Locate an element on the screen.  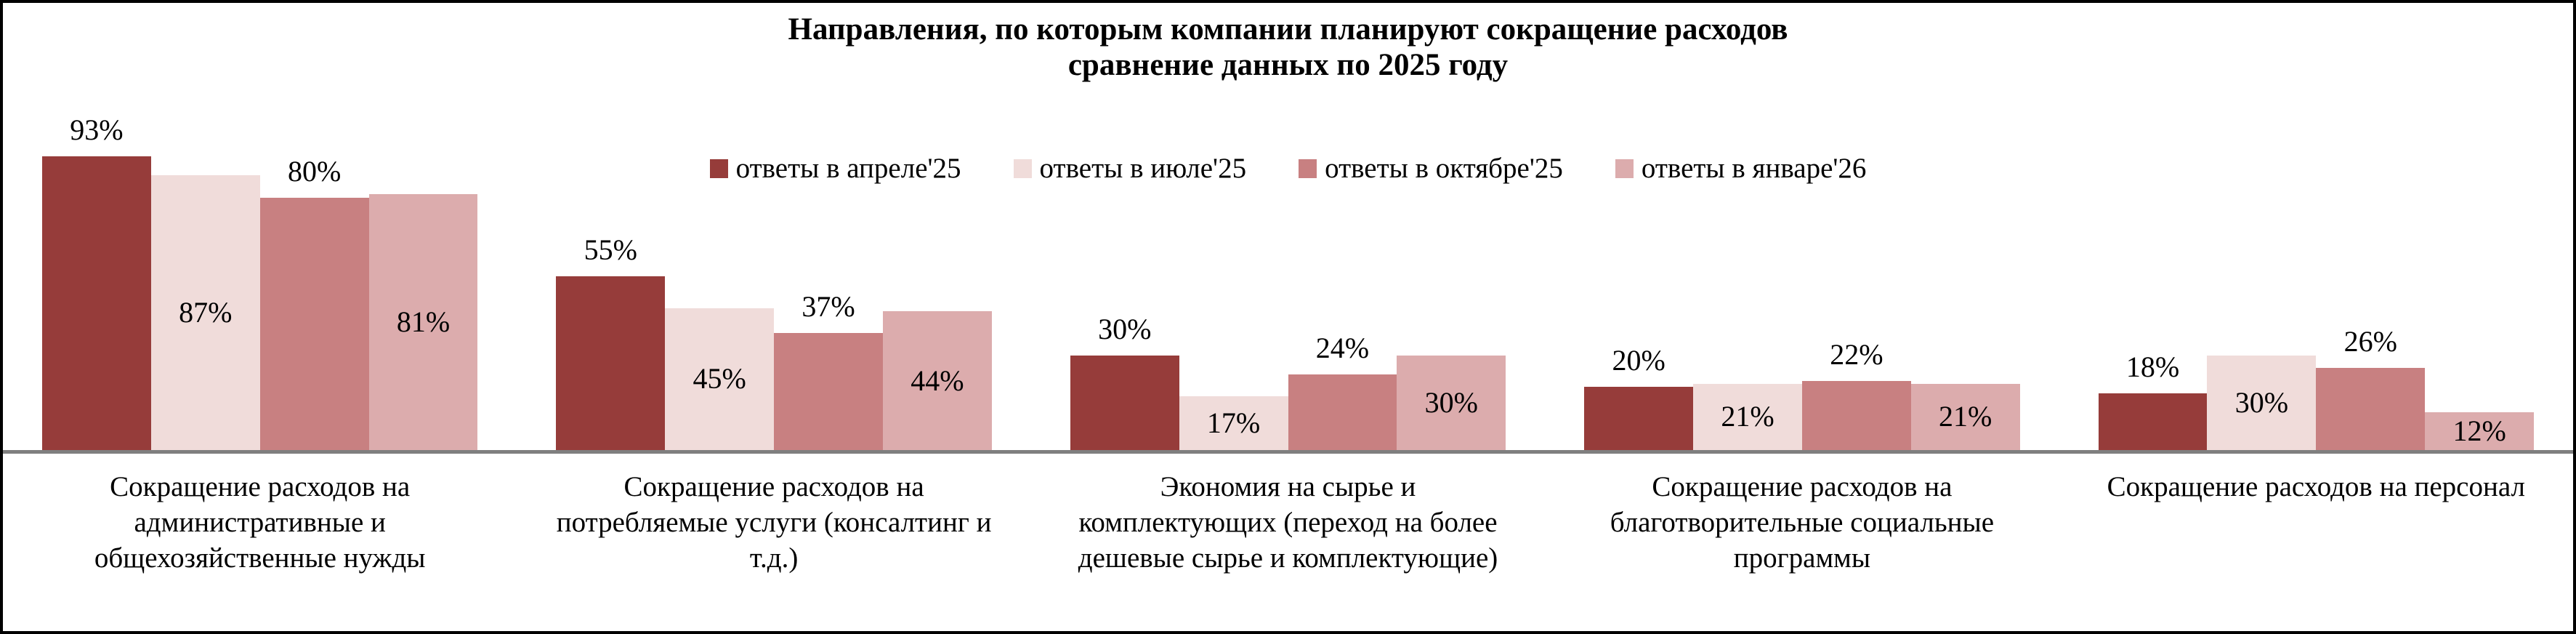
bar-series4-cat3: 30% is located at coordinates (1452, 402).